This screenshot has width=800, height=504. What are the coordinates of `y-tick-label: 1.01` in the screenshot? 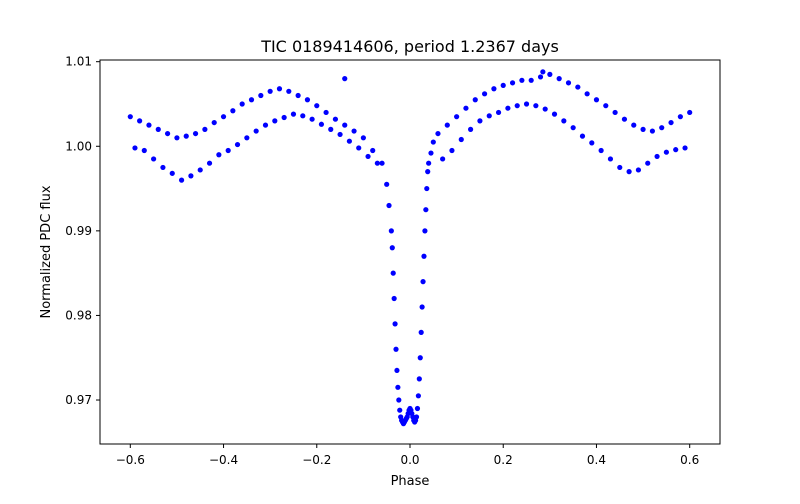 It's located at (78, 62).